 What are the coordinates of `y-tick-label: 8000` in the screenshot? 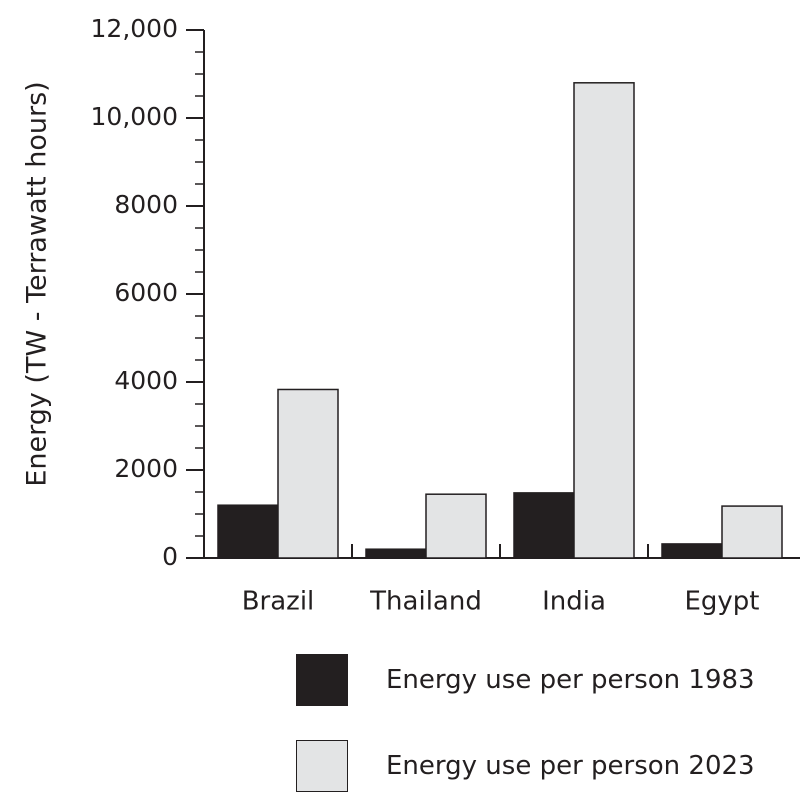 It's located at (146, 204).